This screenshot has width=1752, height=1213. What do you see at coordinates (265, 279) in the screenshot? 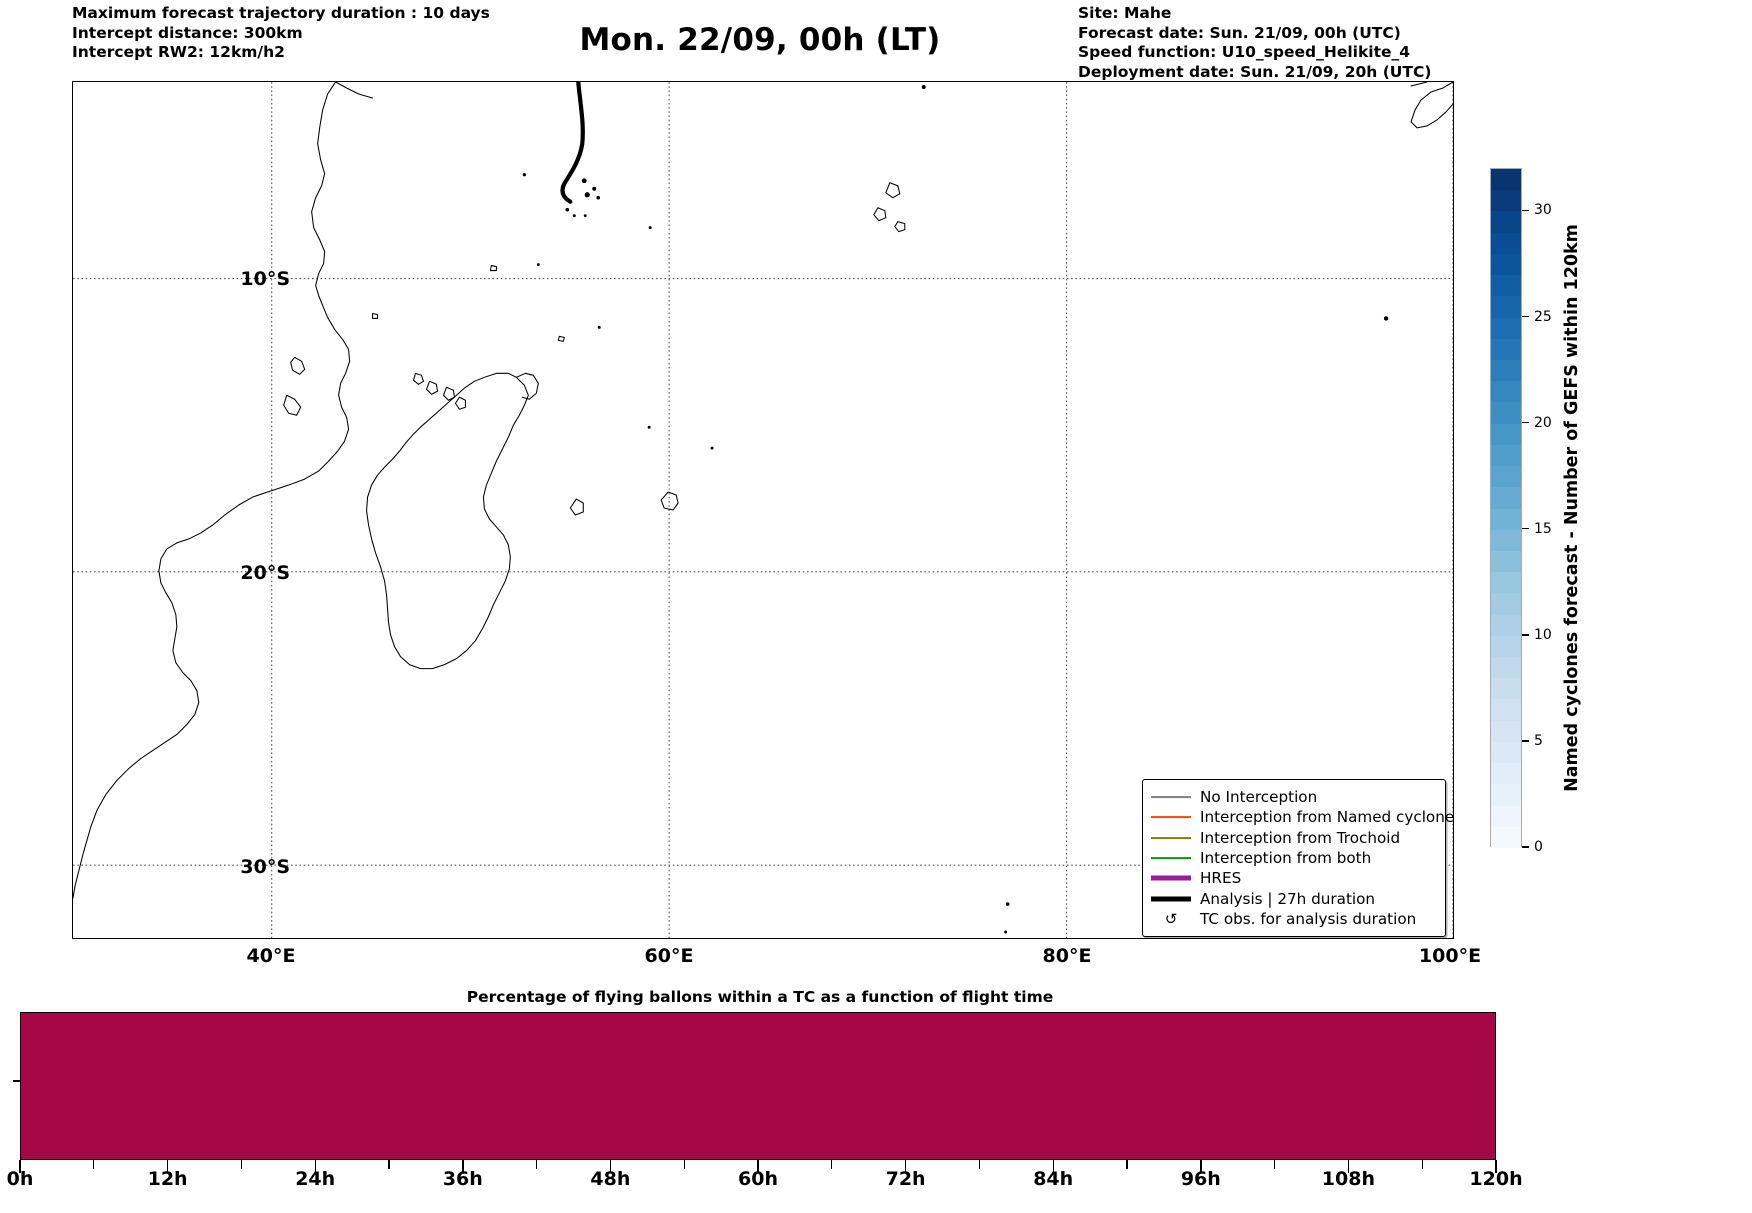
I see `map-ytick-label: 10°S` at bounding box center [265, 279].